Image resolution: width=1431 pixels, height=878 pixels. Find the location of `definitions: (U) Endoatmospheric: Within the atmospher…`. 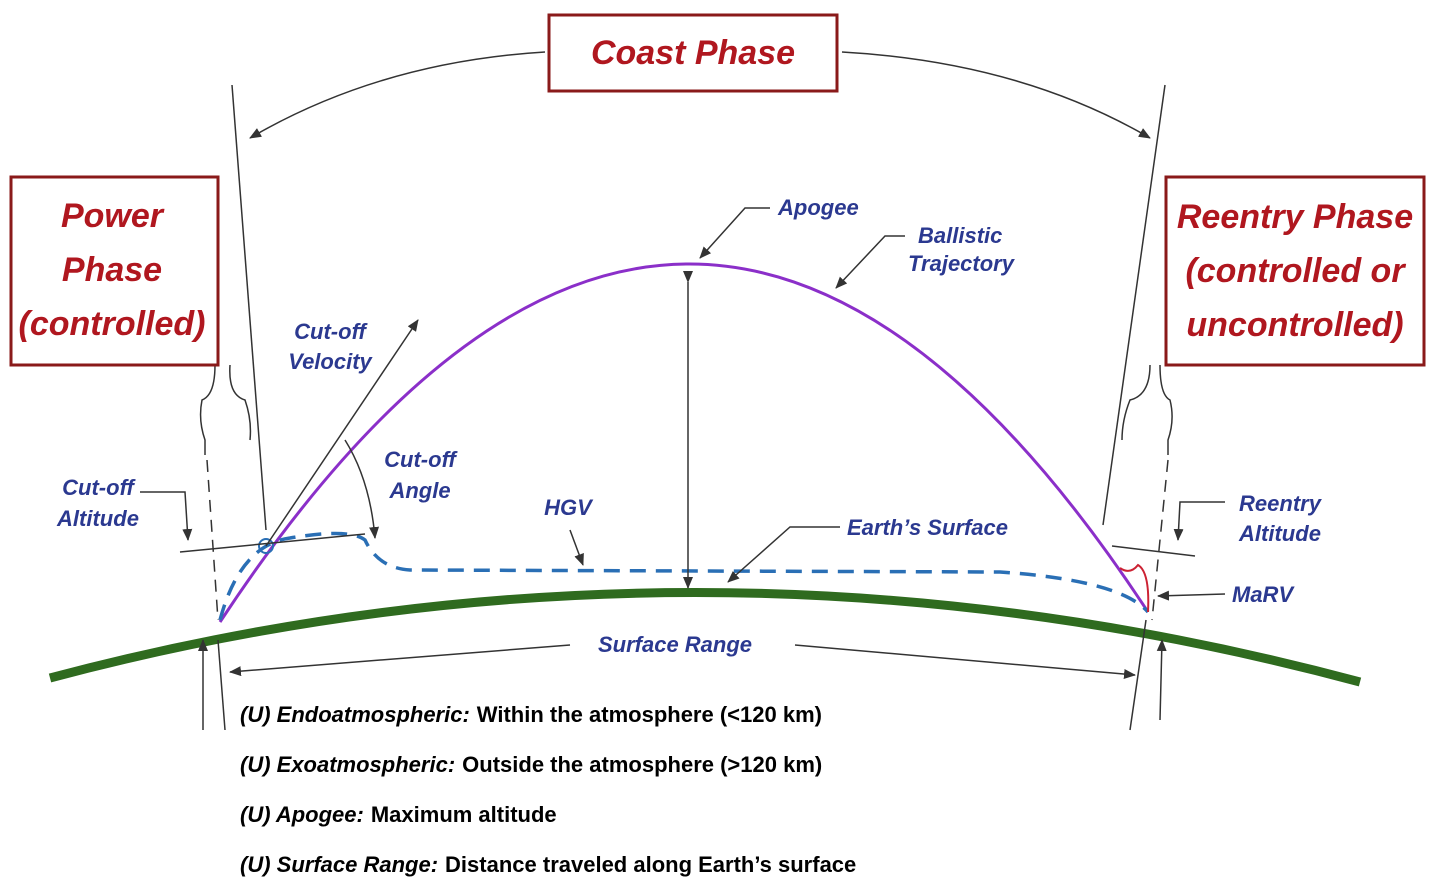

definitions: (U) Endoatmospheric: Within the atmospher… is located at coordinates (548, 789).